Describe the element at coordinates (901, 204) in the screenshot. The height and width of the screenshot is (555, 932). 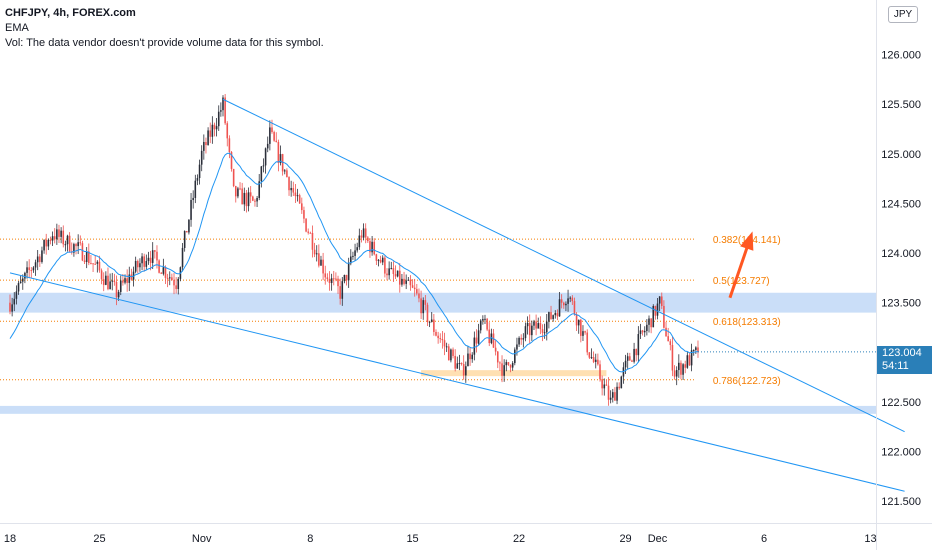
I see `price-axis-tick: 124.500` at that location.